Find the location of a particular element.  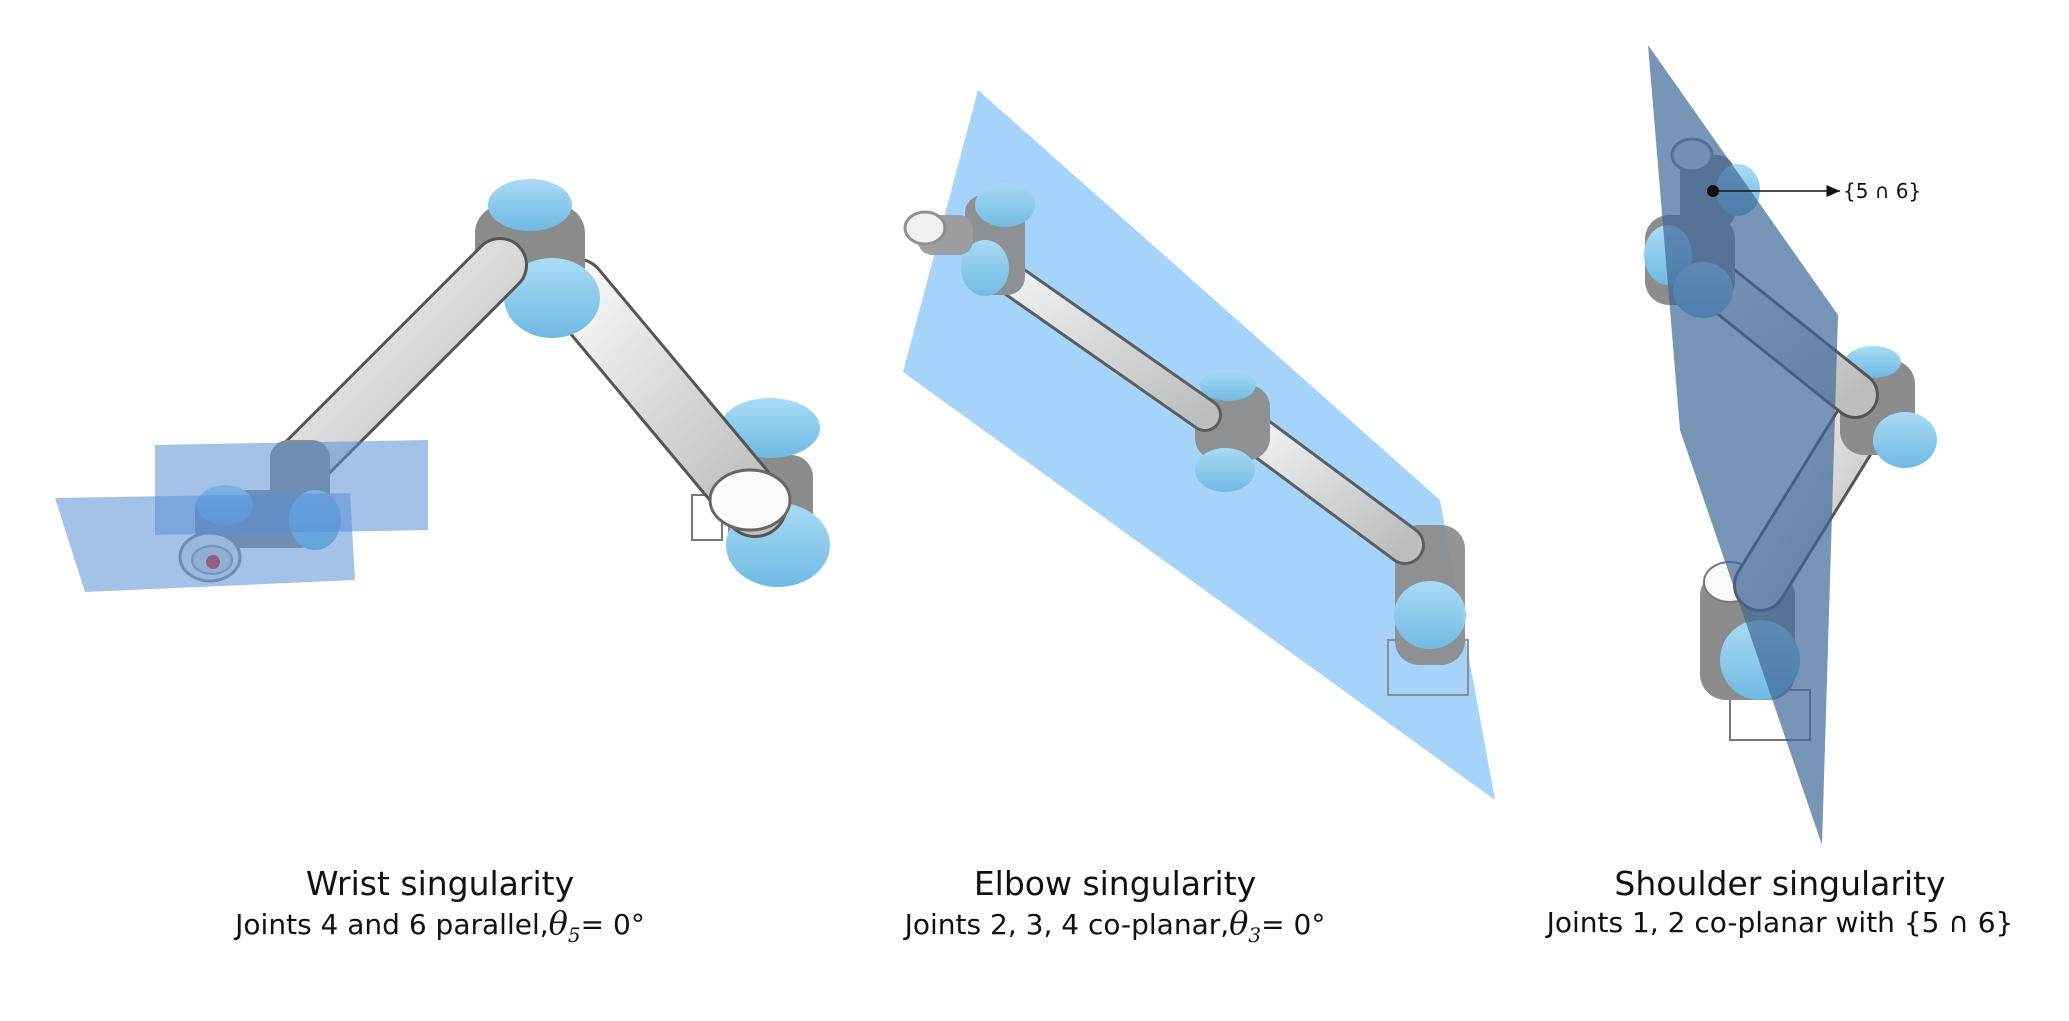

wrist-caption-subtitle: Joints 4 and 6 parallel,θ5= 0° is located at coordinates (440, 929).